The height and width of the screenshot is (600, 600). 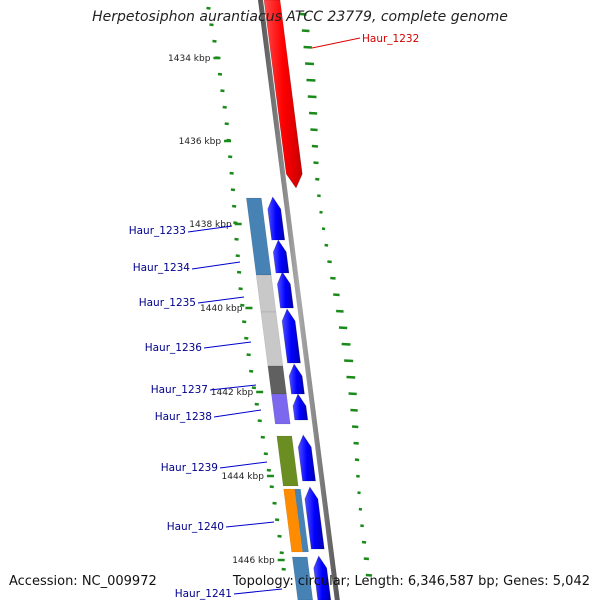 I want to click on tick-label: 1438 kbp, so click(x=210, y=225).